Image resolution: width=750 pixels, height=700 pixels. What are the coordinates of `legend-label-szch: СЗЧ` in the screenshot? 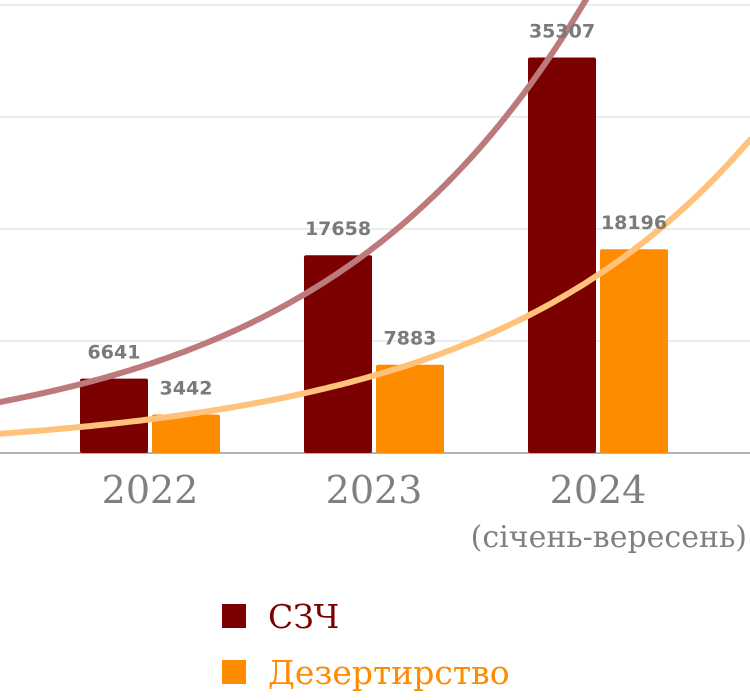 It's located at (304, 616).